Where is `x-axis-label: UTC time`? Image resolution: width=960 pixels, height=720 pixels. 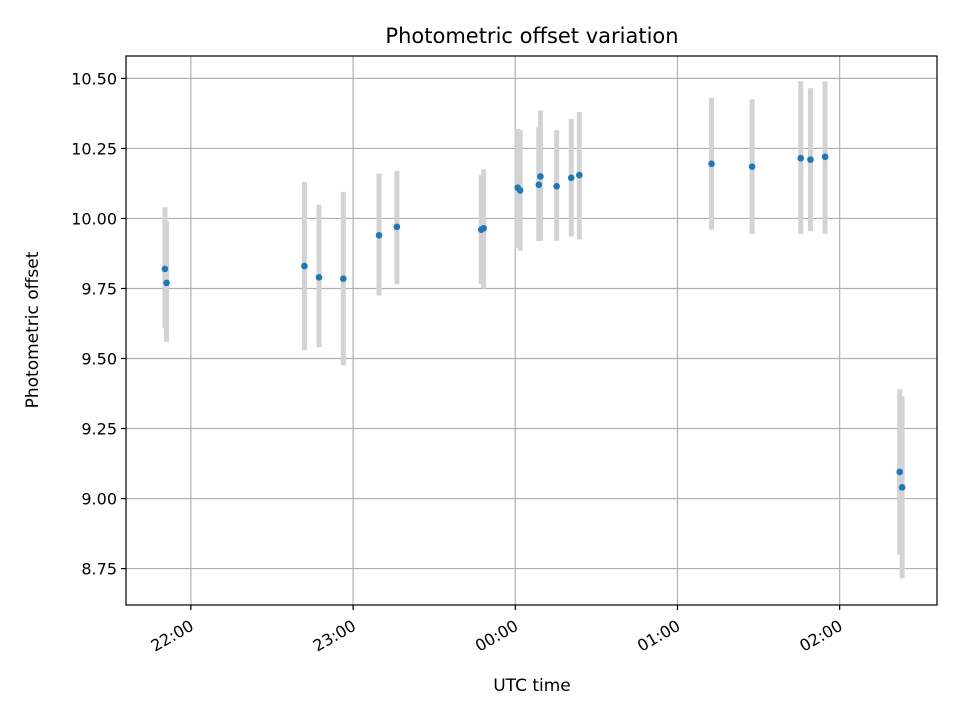
x-axis-label: UTC time is located at coordinates (532, 686).